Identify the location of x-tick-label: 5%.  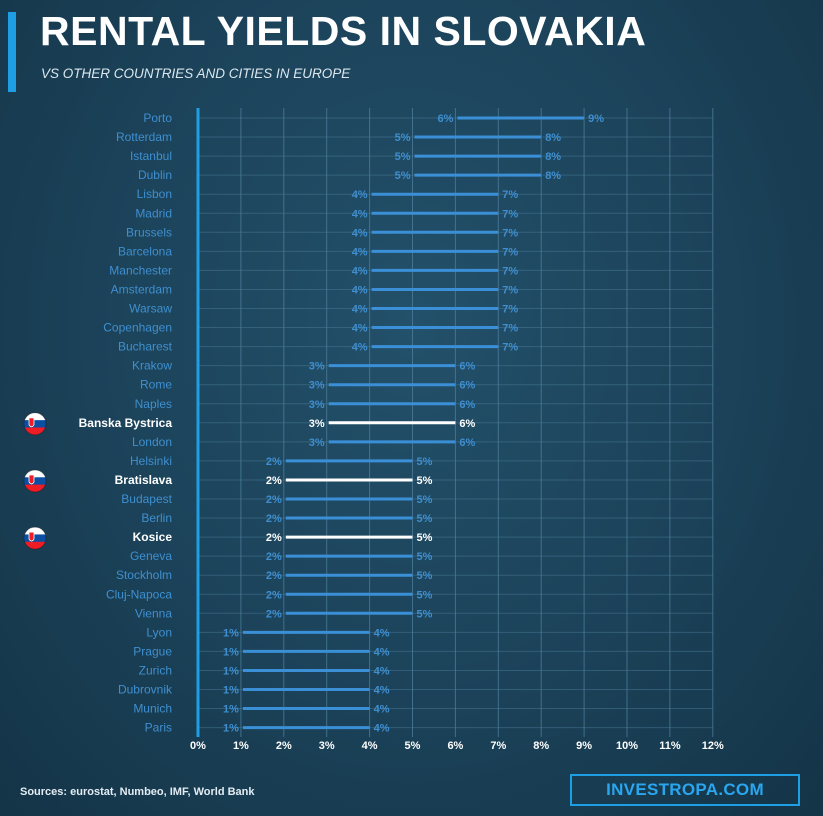
(413, 746).